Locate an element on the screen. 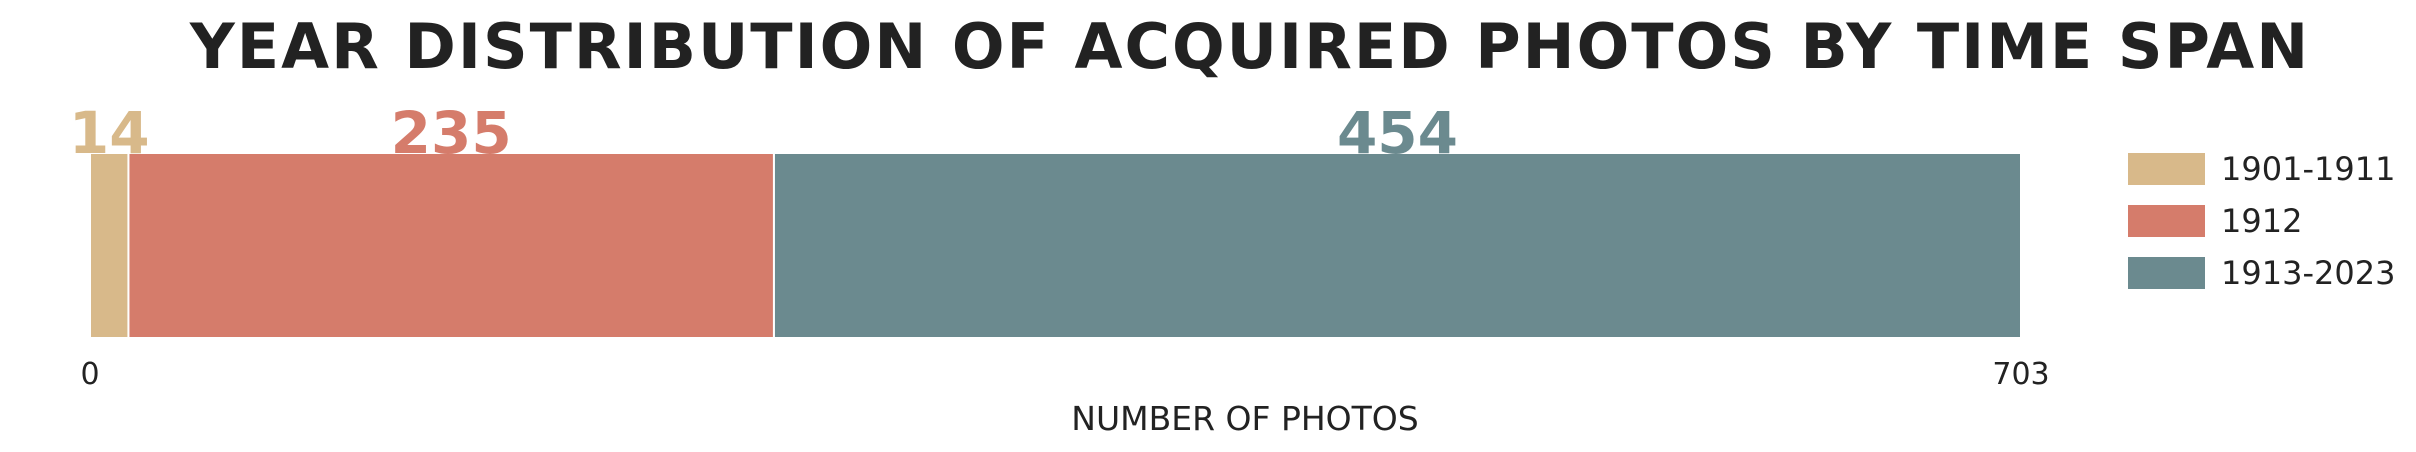  bar-value-label: 454 is located at coordinates (1397, 133).